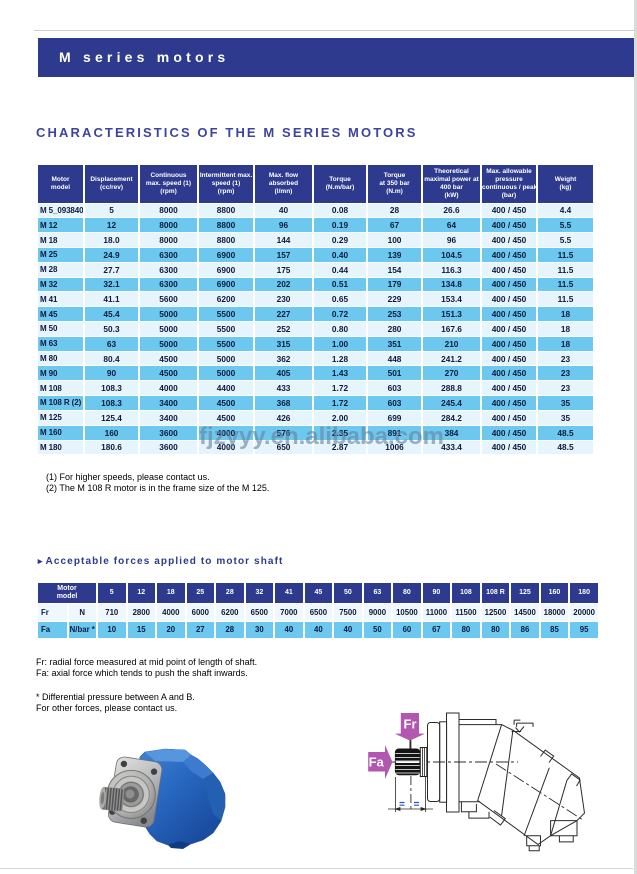 The width and height of the screenshot is (637, 874). I want to click on svg-text: Fr, so click(410, 724).